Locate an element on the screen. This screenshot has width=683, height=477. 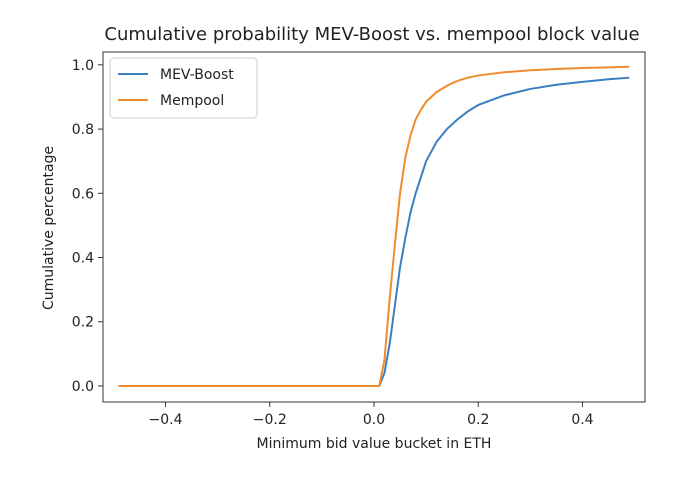
y-tick-label: 0.0 is located at coordinates (83, 387).